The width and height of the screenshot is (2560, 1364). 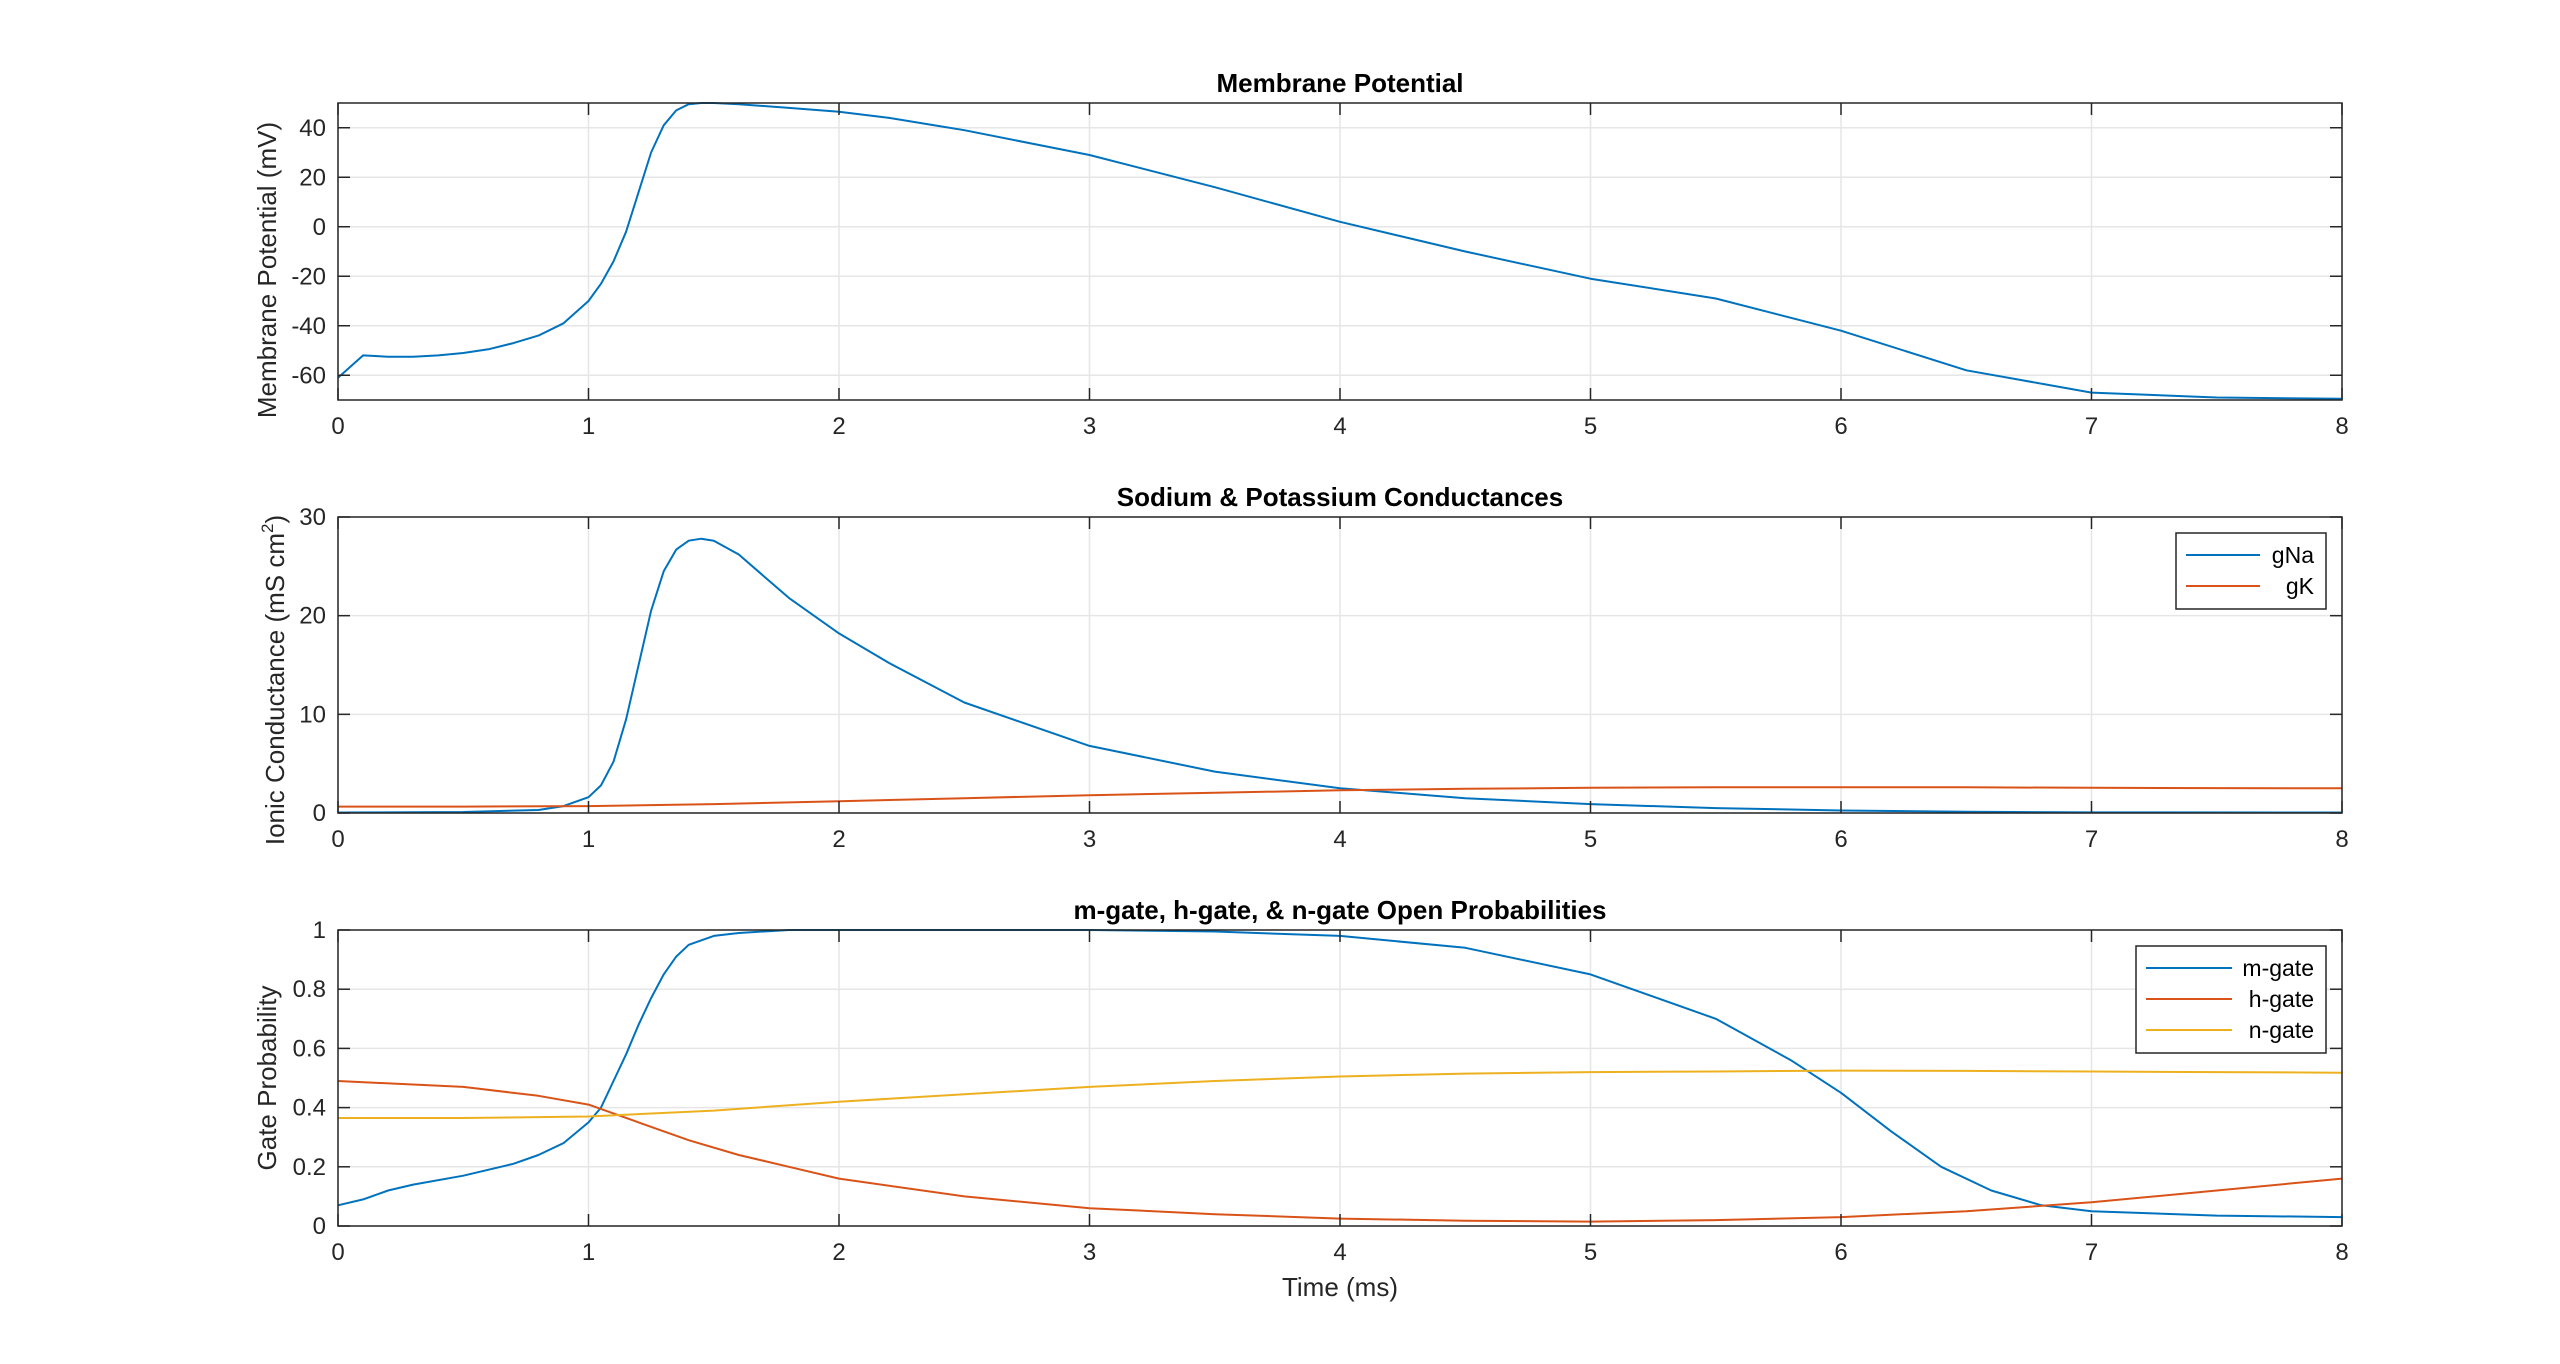 I want to click on x-axis-label: Time (ms), so click(x=1340, y=1287).